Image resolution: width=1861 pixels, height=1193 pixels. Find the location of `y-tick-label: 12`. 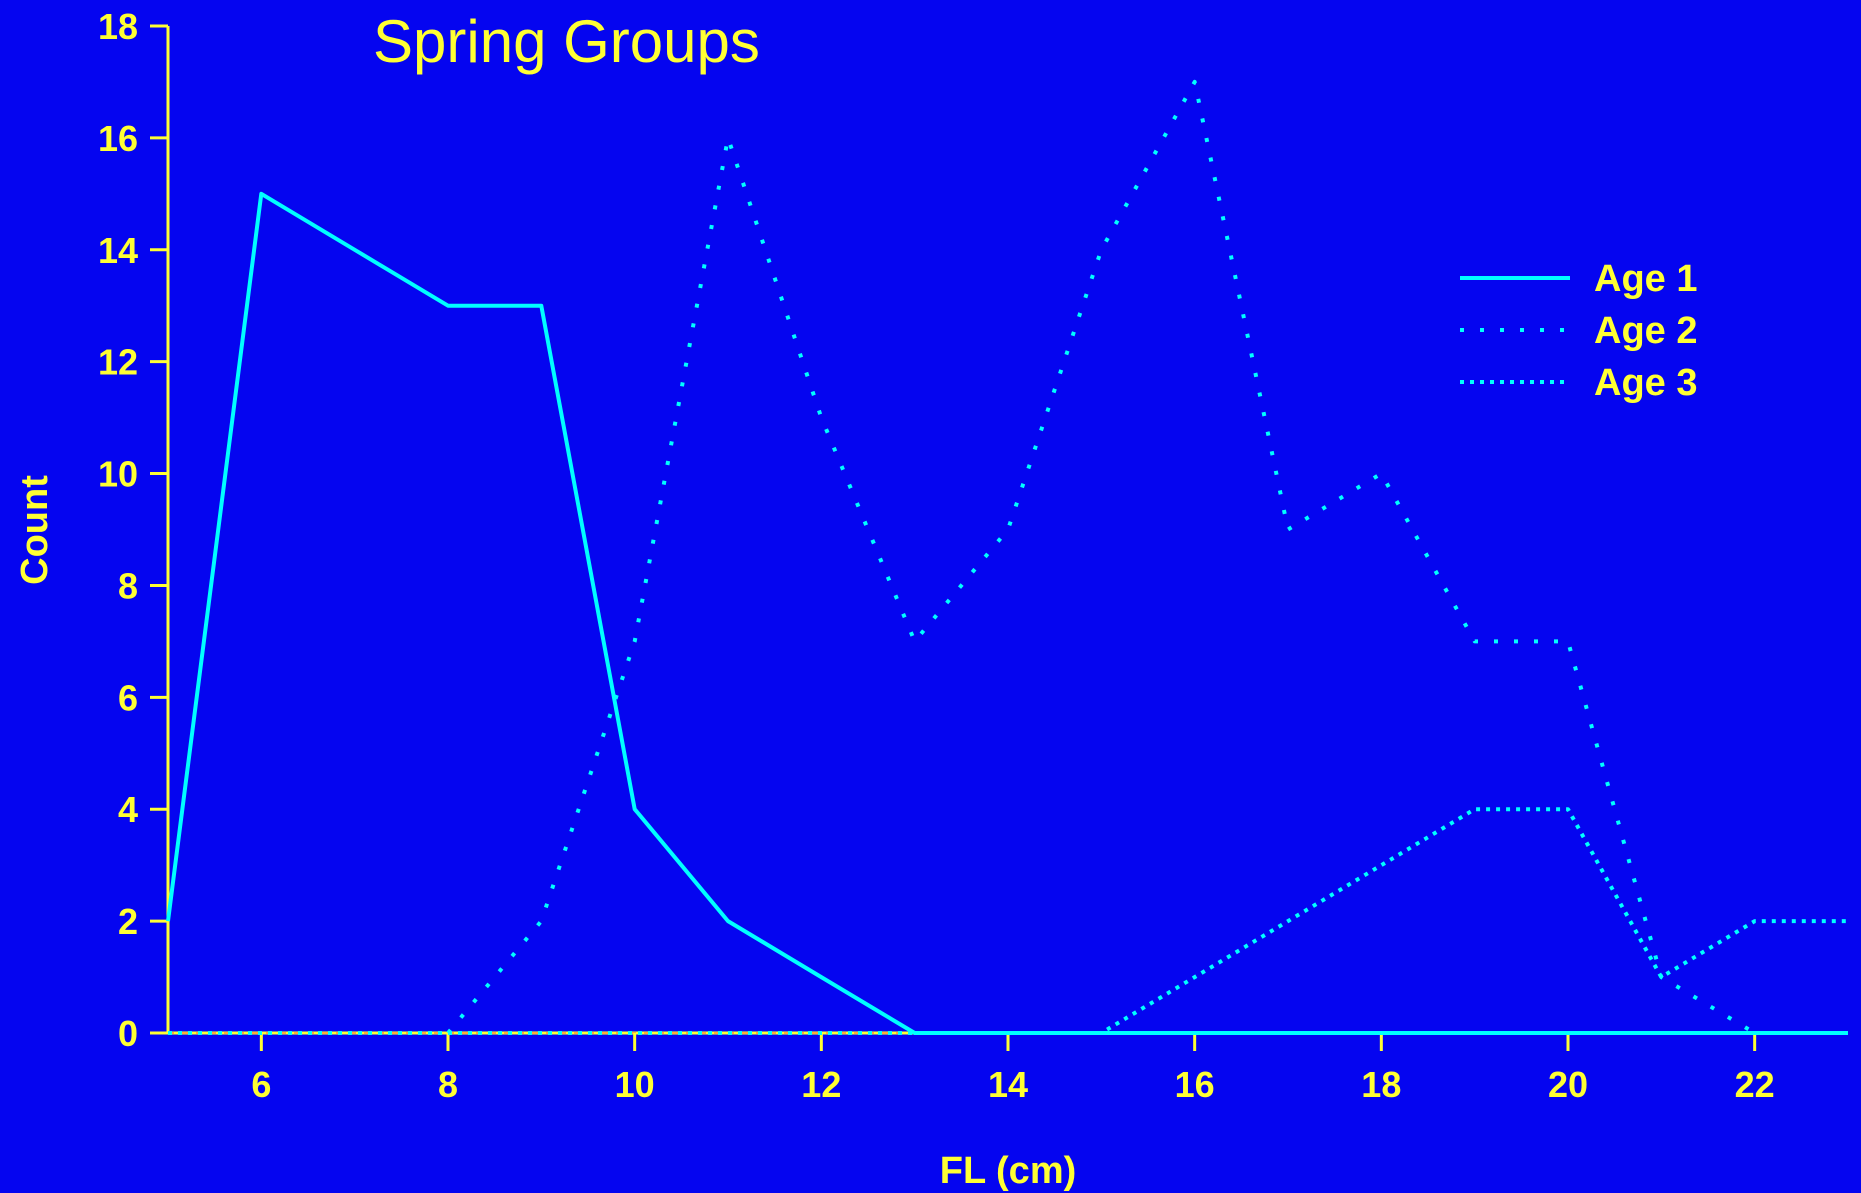

y-tick-label: 12 is located at coordinates (118, 362).